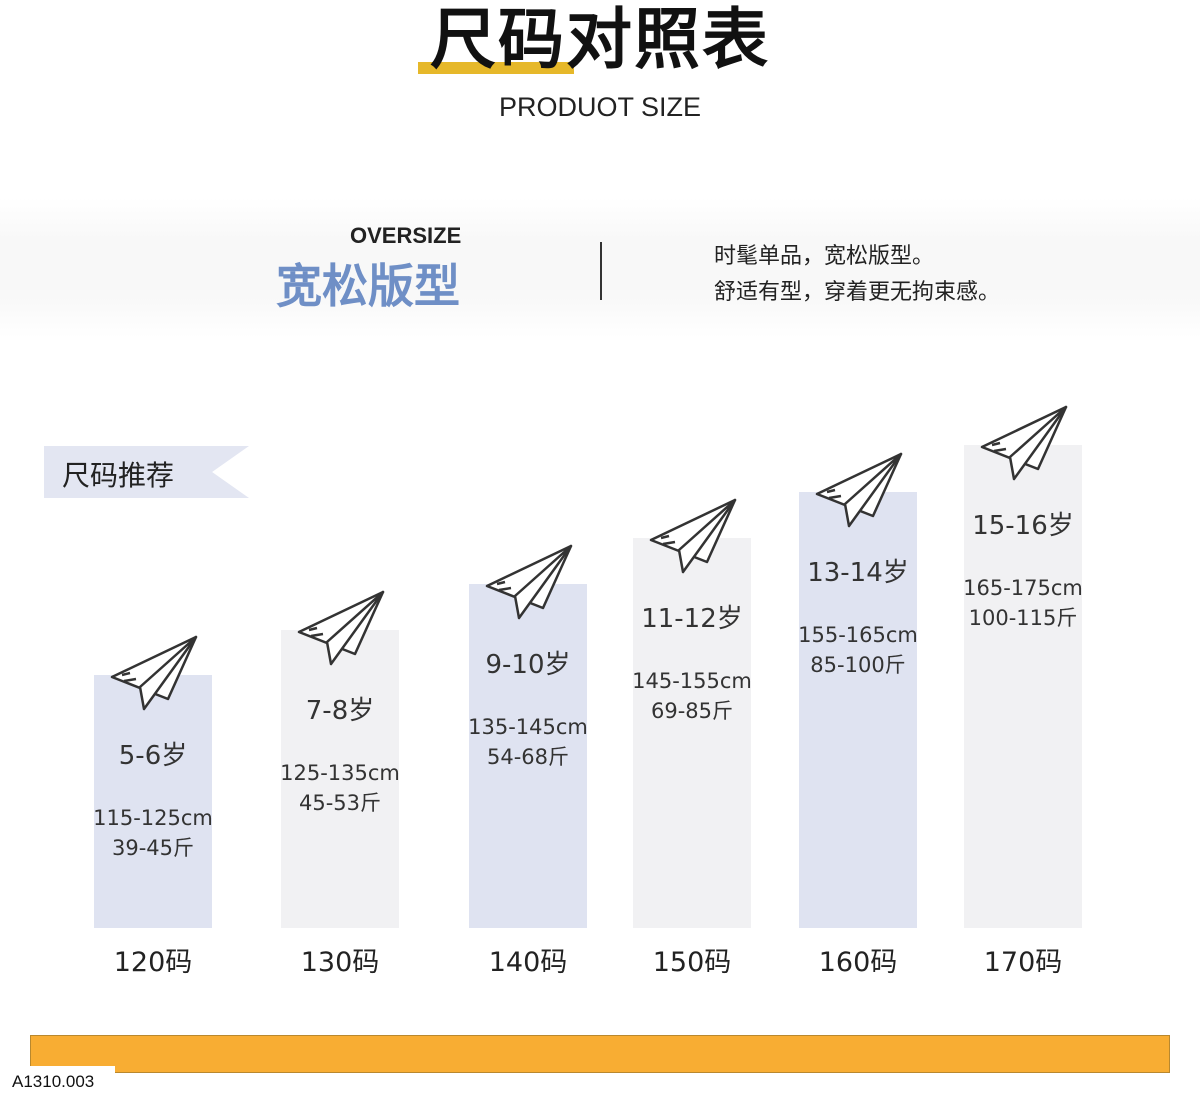 The image size is (1200, 1096). What do you see at coordinates (153, 848) in the screenshot?
I see `weight-range: 39-45斤` at bounding box center [153, 848].